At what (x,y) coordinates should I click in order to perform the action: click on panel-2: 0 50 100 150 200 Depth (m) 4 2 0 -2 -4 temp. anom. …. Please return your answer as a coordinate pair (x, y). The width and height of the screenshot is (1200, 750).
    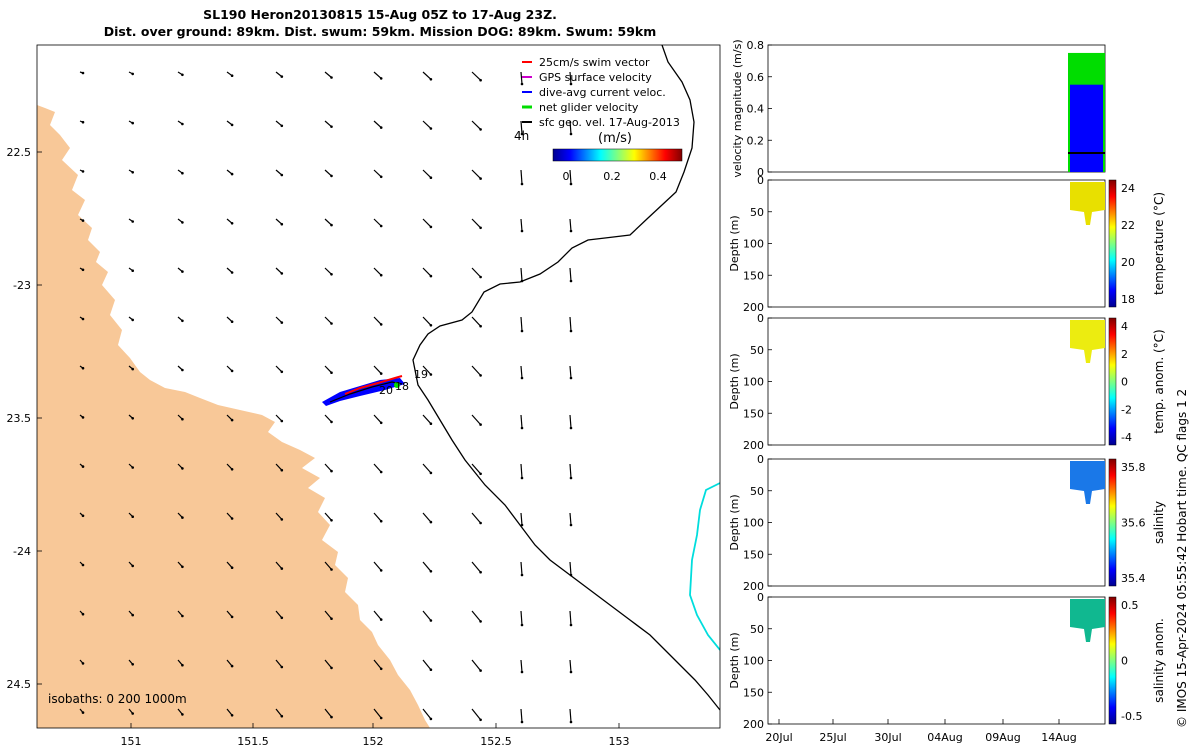
    Looking at the image, I should click on (947, 382).